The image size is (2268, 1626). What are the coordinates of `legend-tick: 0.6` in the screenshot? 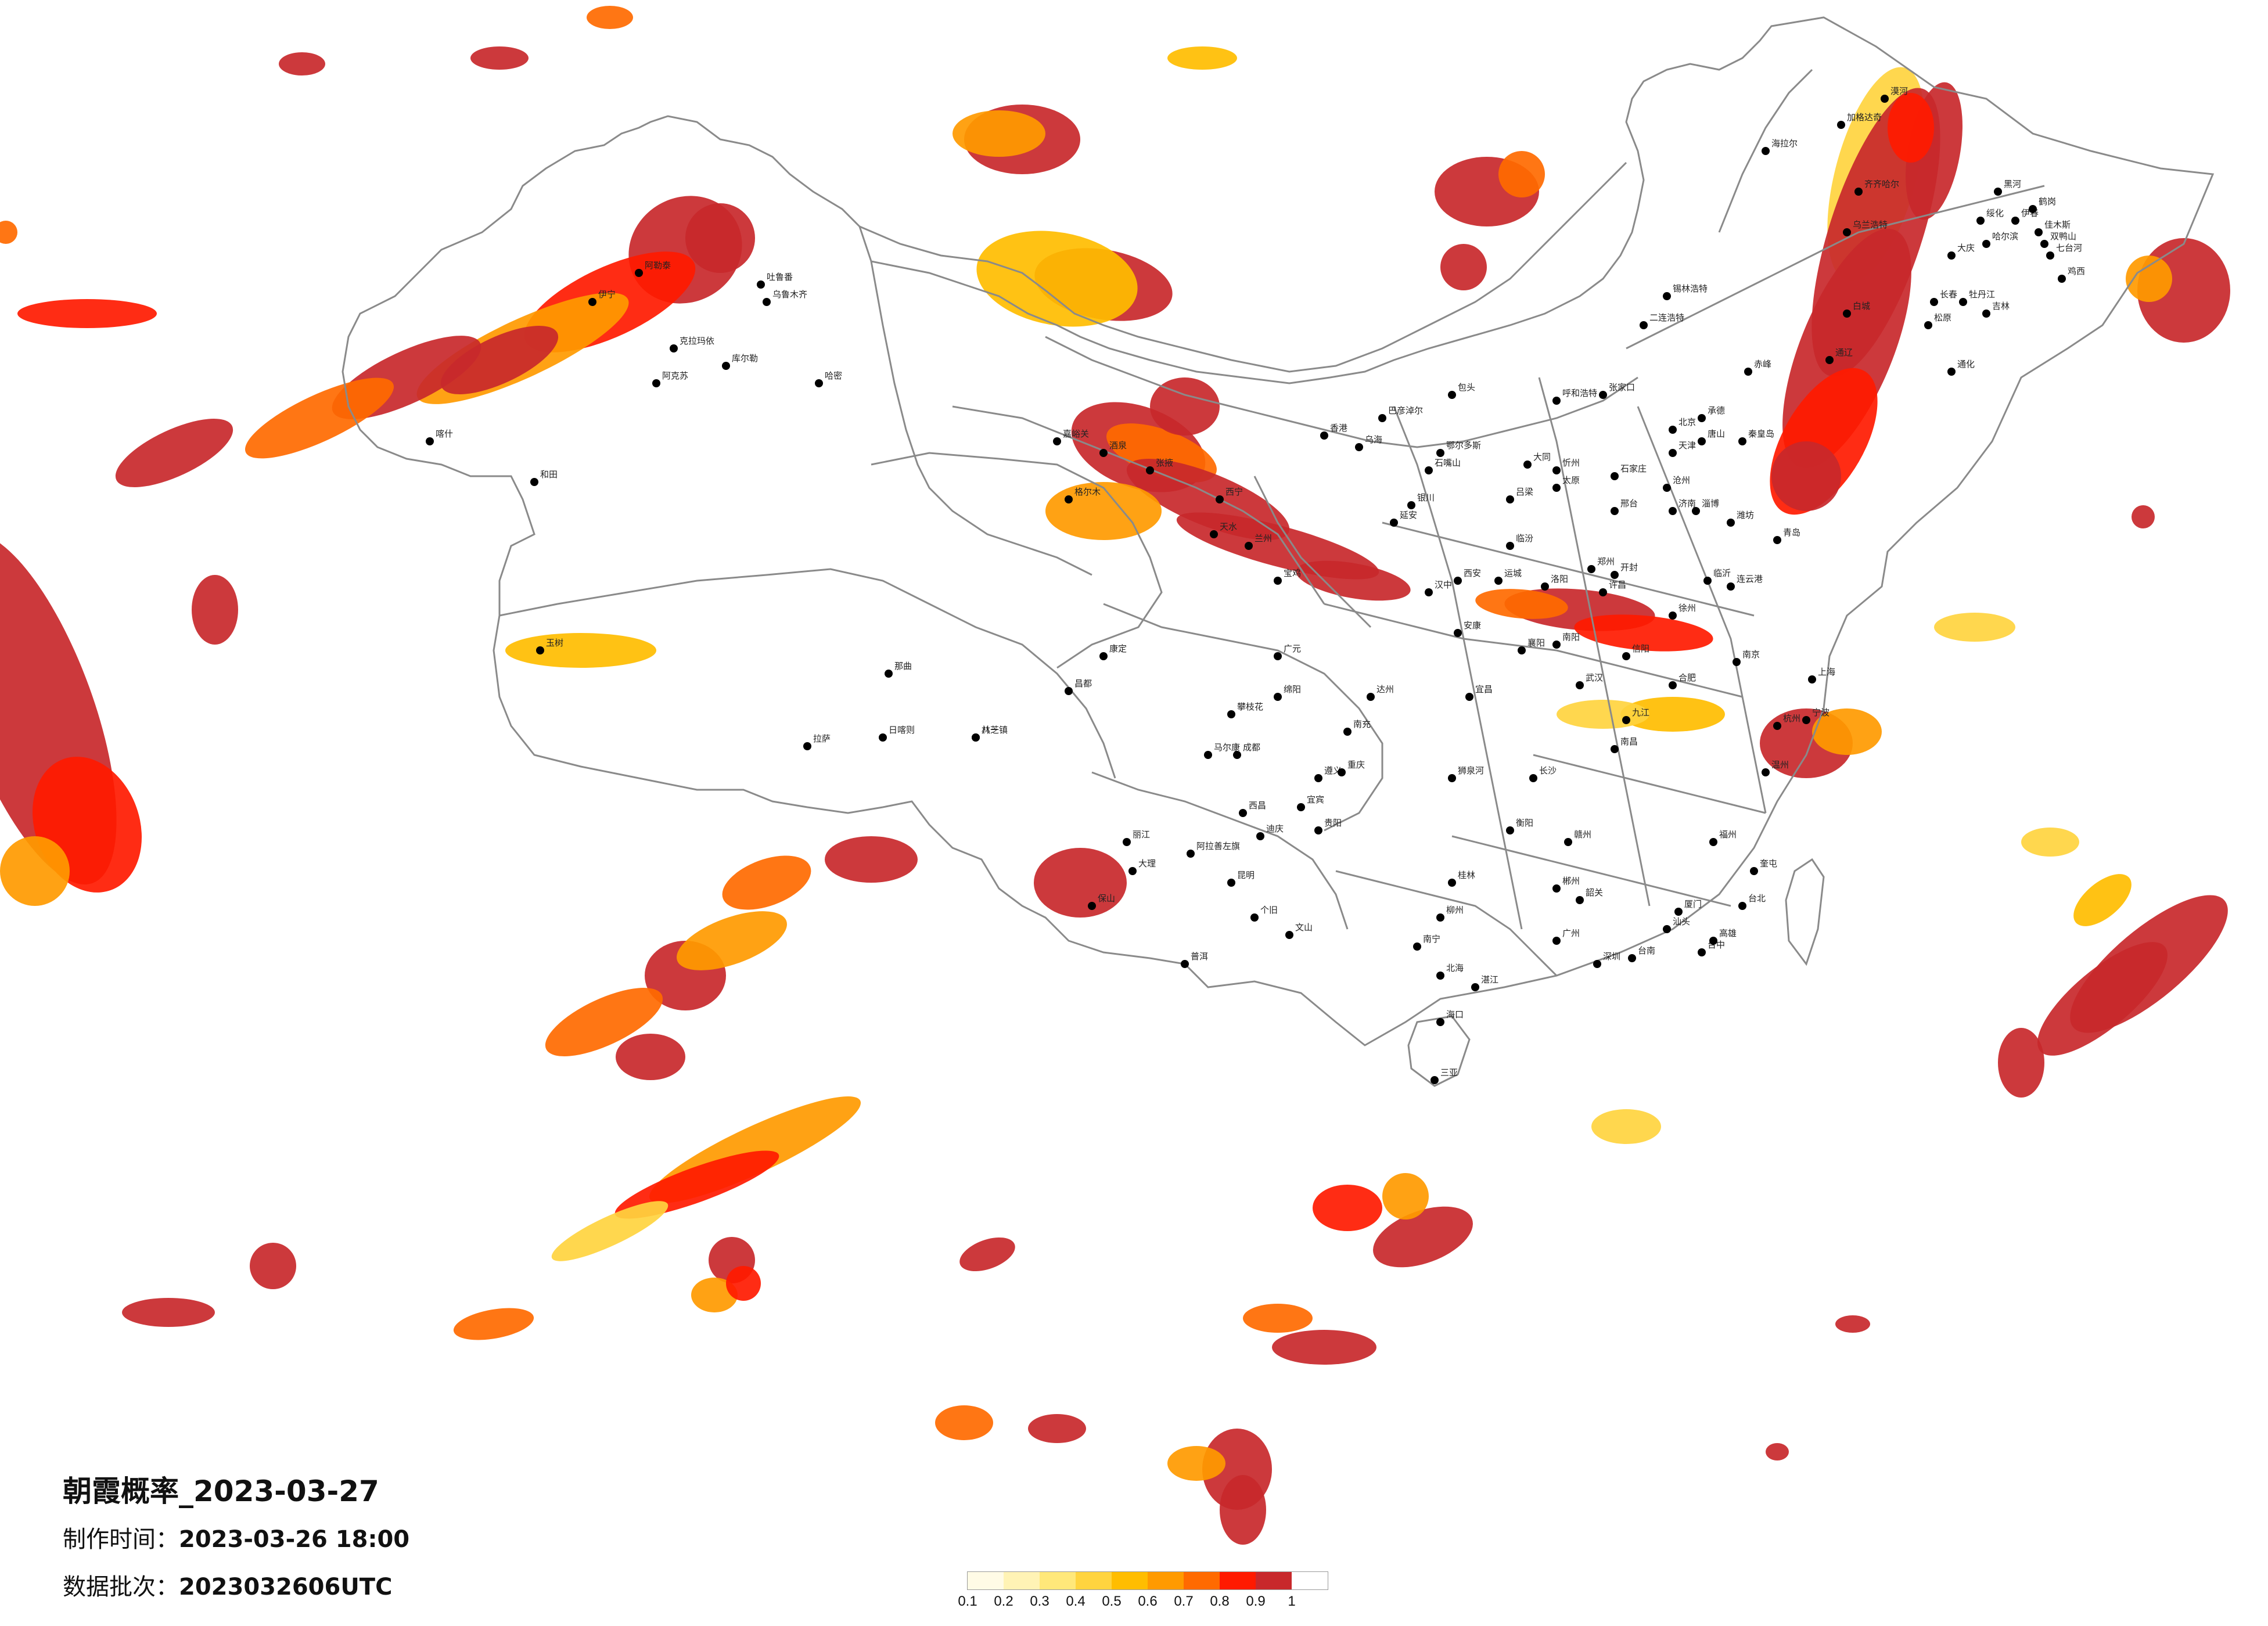 It's located at (1148, 1601).